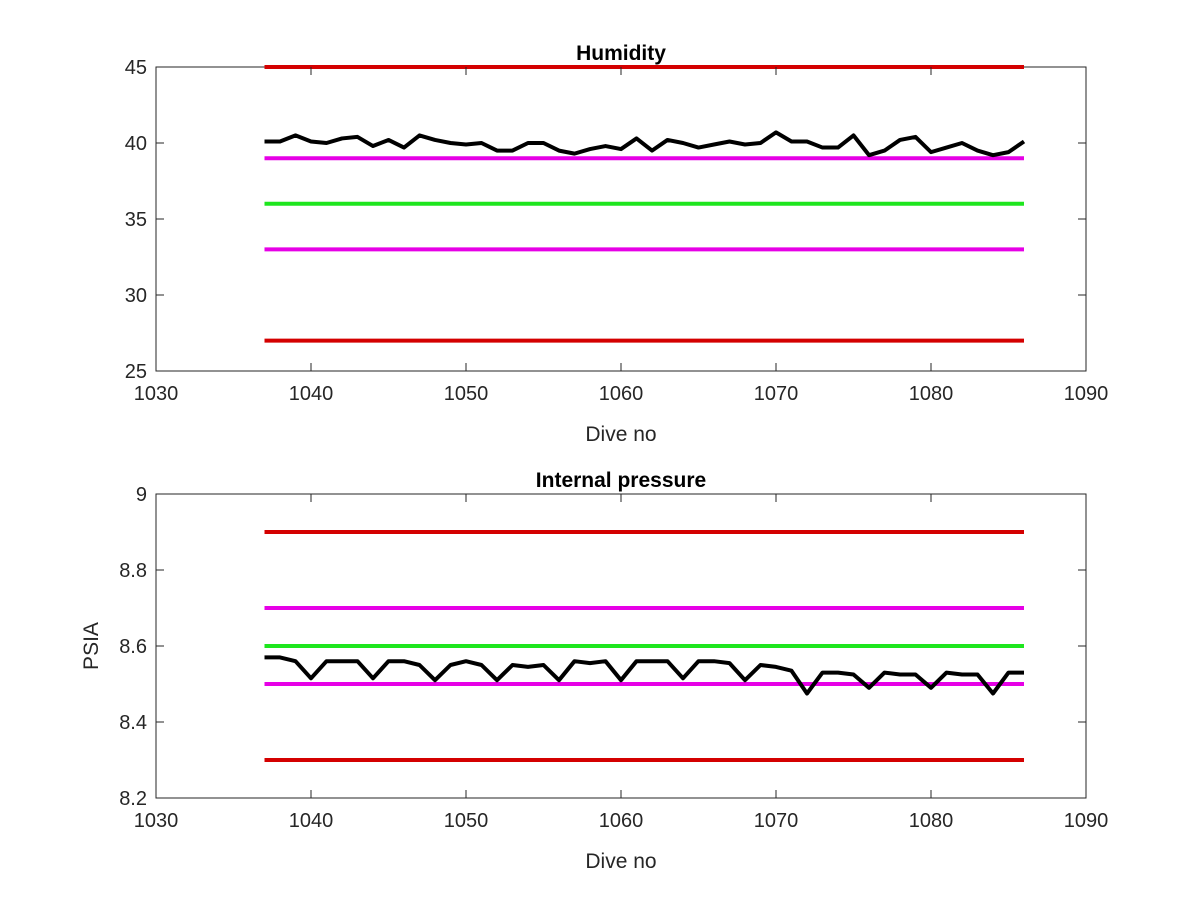 The height and width of the screenshot is (900, 1200). I want to click on y-tick-label: 8.2, so click(133, 799).